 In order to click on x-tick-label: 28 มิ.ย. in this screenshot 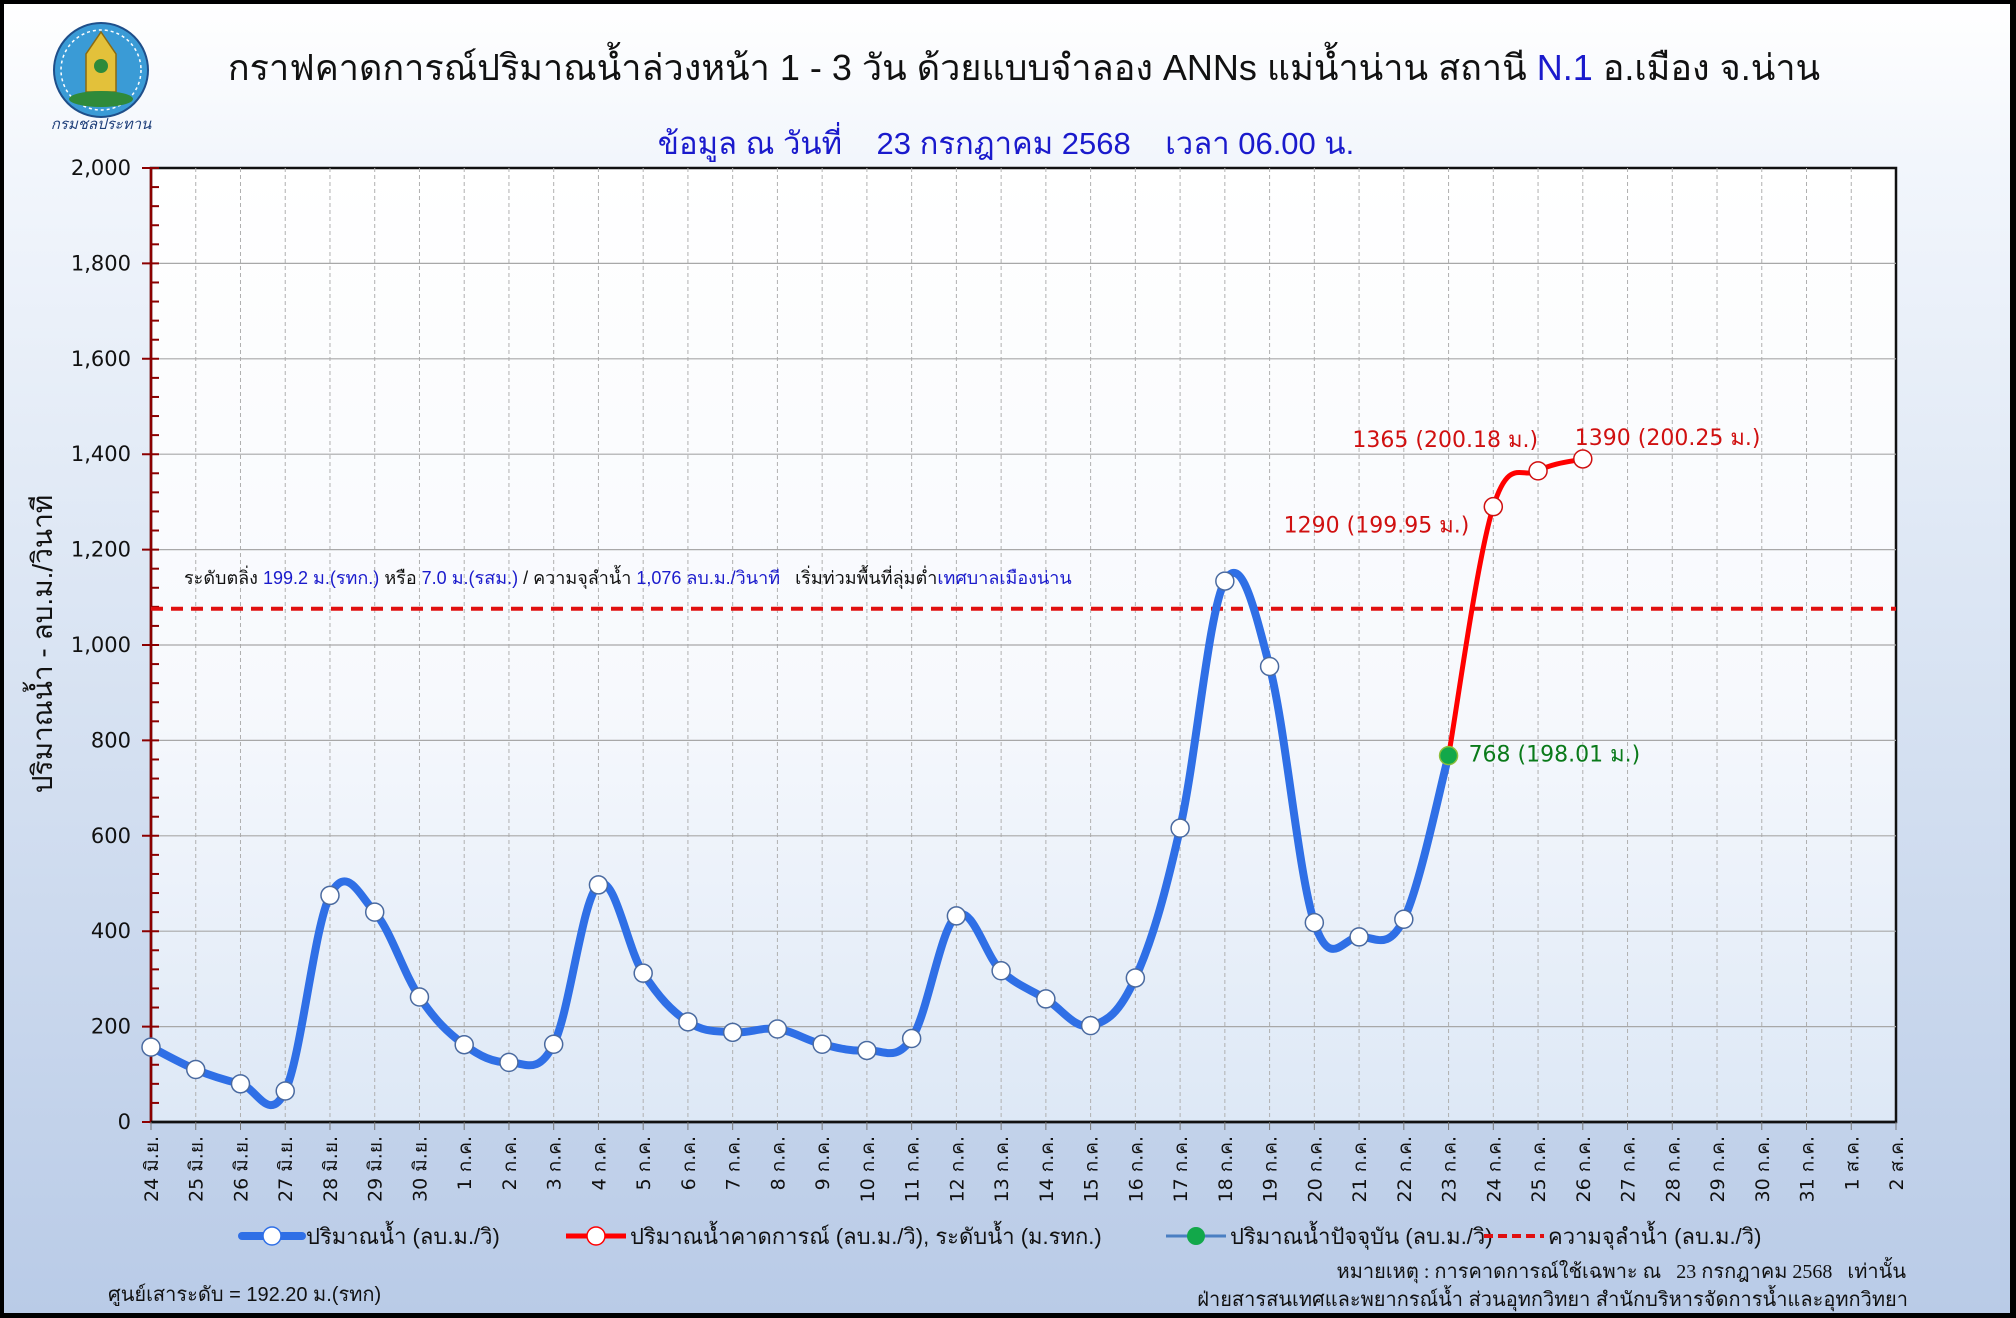, I will do `click(331, 1169)`.